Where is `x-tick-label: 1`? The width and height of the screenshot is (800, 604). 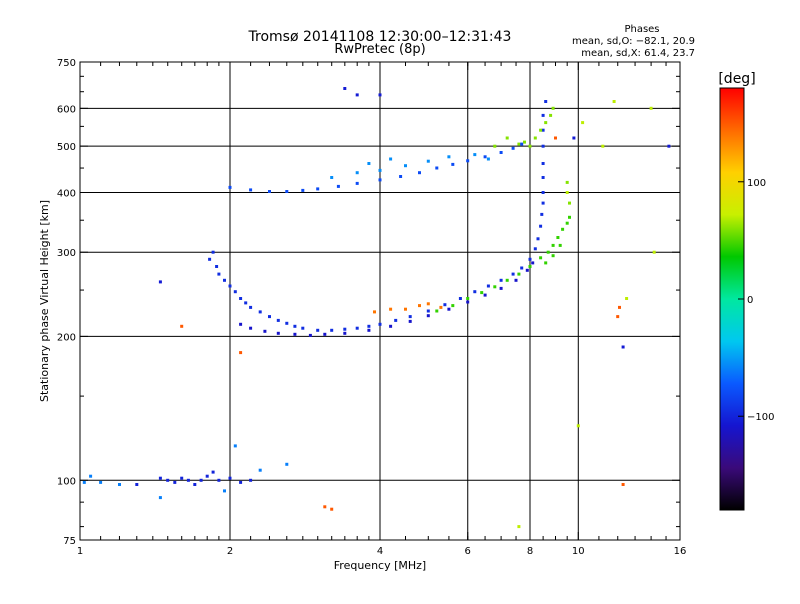 x-tick-label: 1 is located at coordinates (80, 551).